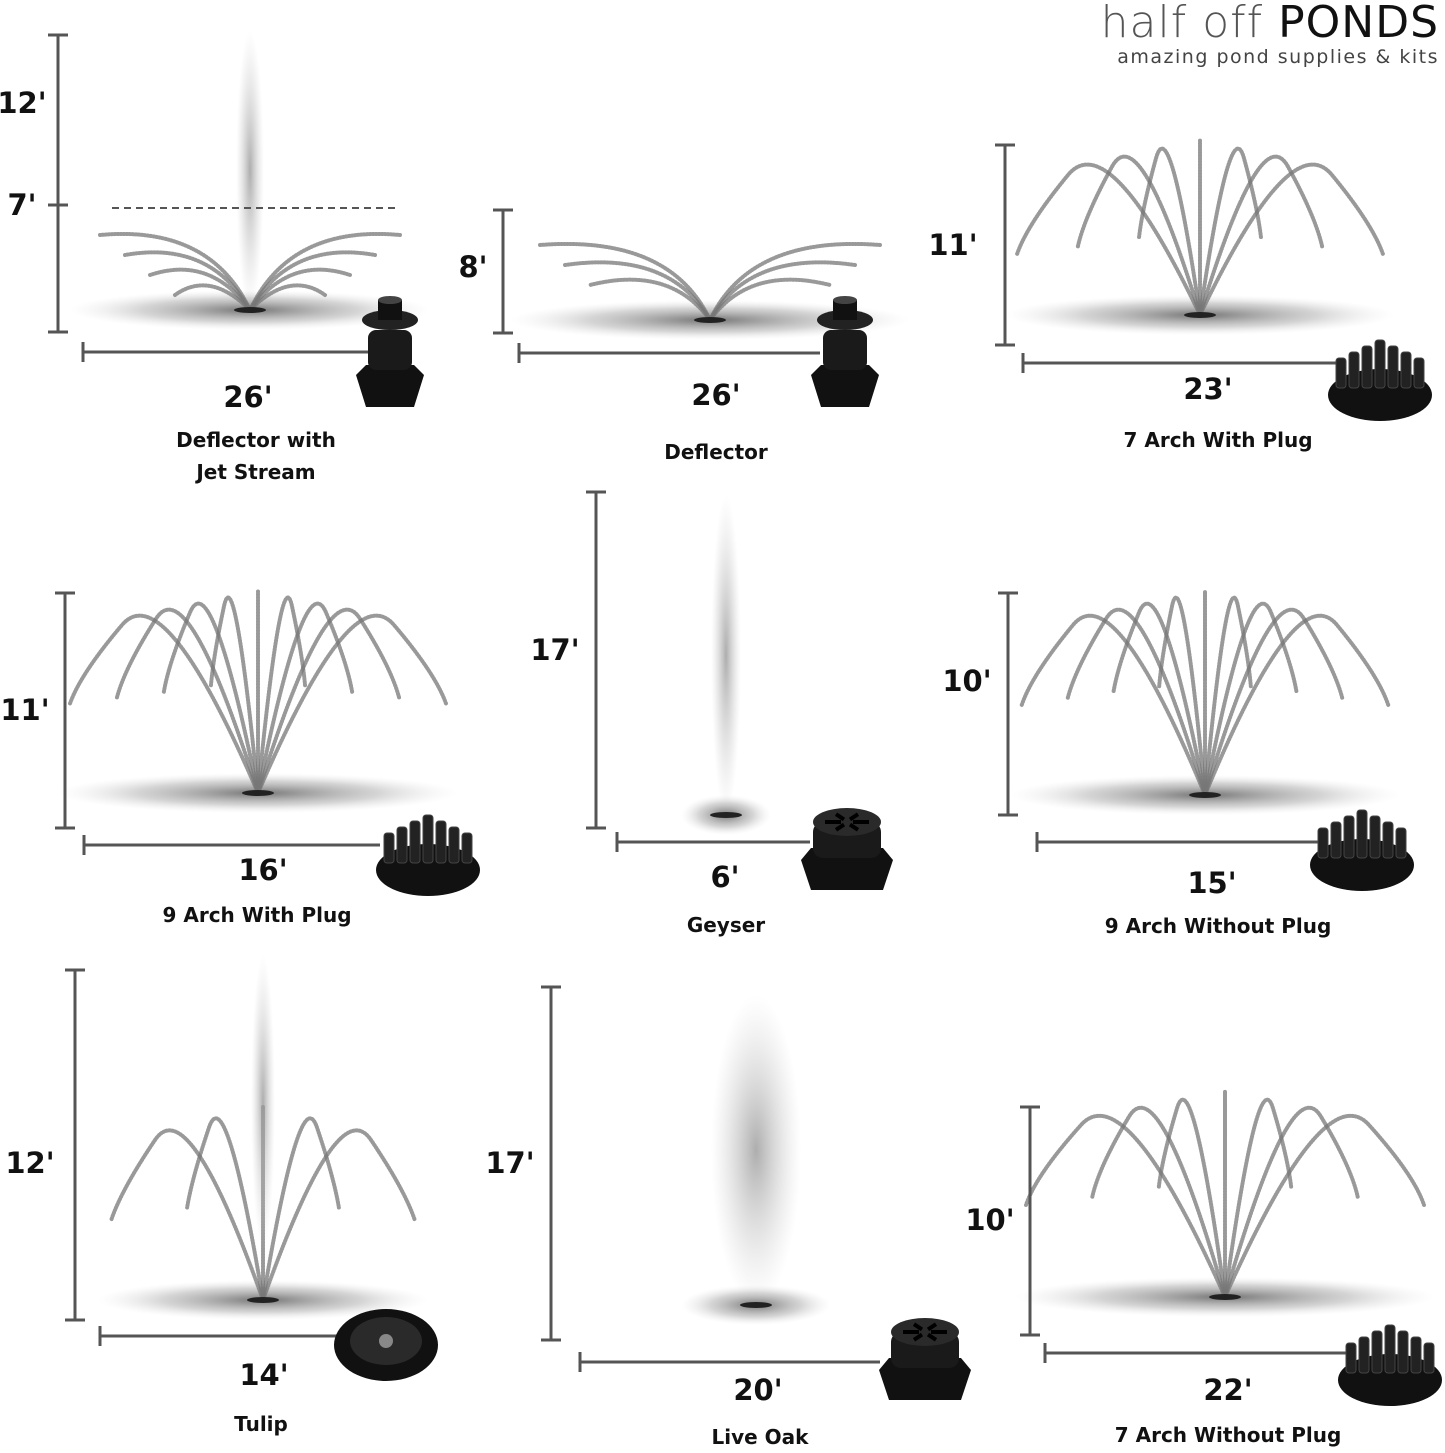 This screenshot has width=1445, height=1453. I want to click on fountain-name: 9 Arch With Plug, so click(257, 915).